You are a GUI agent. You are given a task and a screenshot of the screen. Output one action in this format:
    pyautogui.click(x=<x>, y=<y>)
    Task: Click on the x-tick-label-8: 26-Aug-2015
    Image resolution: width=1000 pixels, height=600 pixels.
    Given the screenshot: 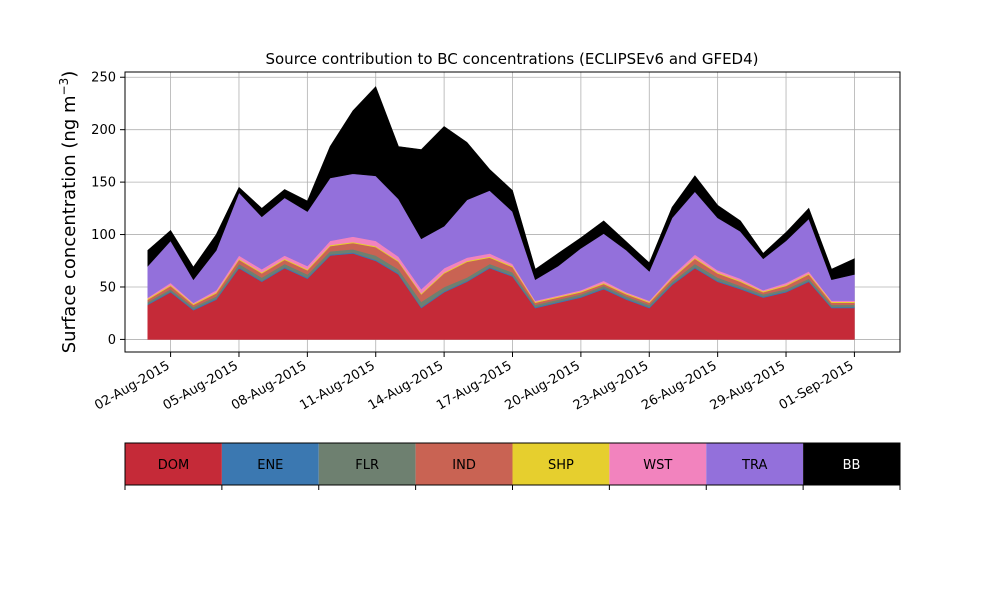 What is the action you would take?
    pyautogui.click(x=679, y=385)
    